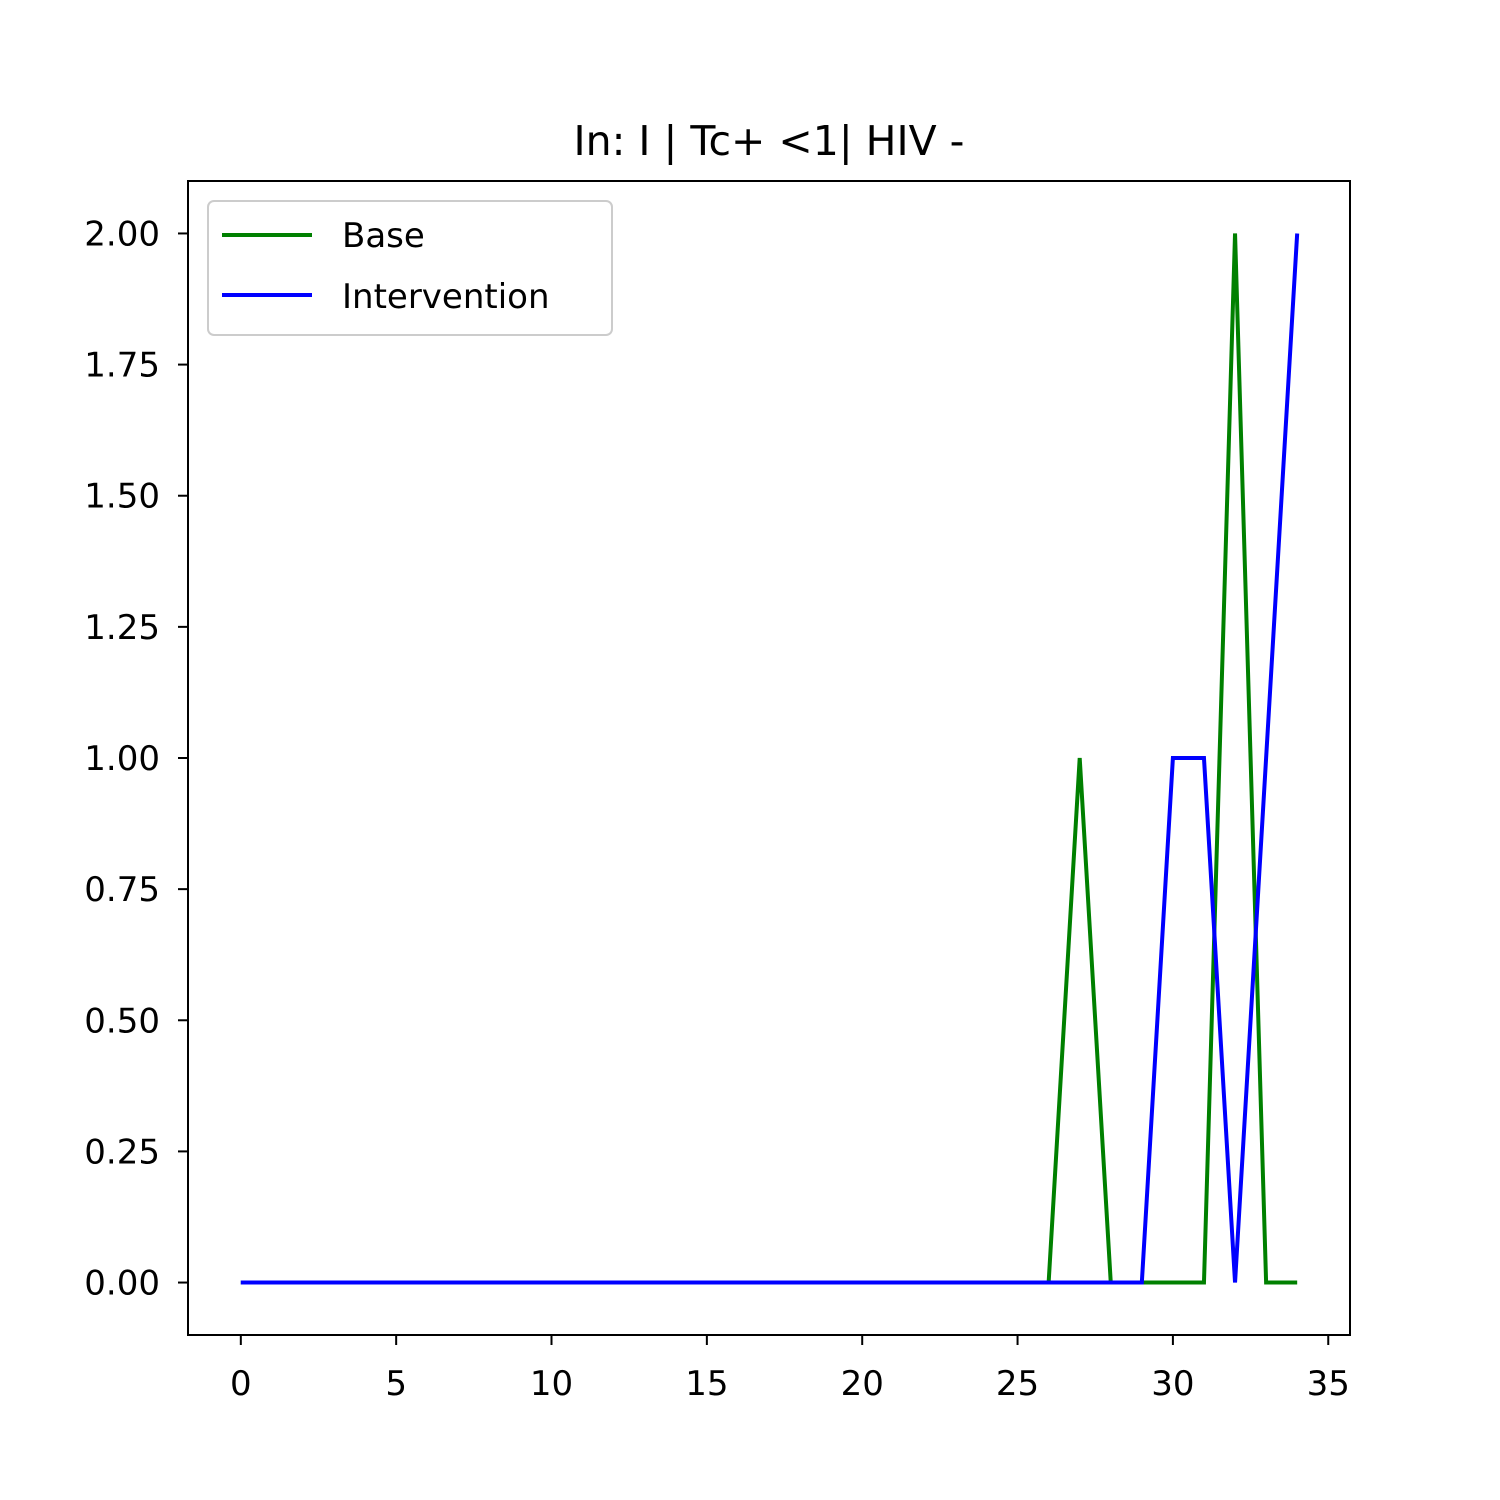  I want to click on x-tick-label: 30, so click(1172, 1384).